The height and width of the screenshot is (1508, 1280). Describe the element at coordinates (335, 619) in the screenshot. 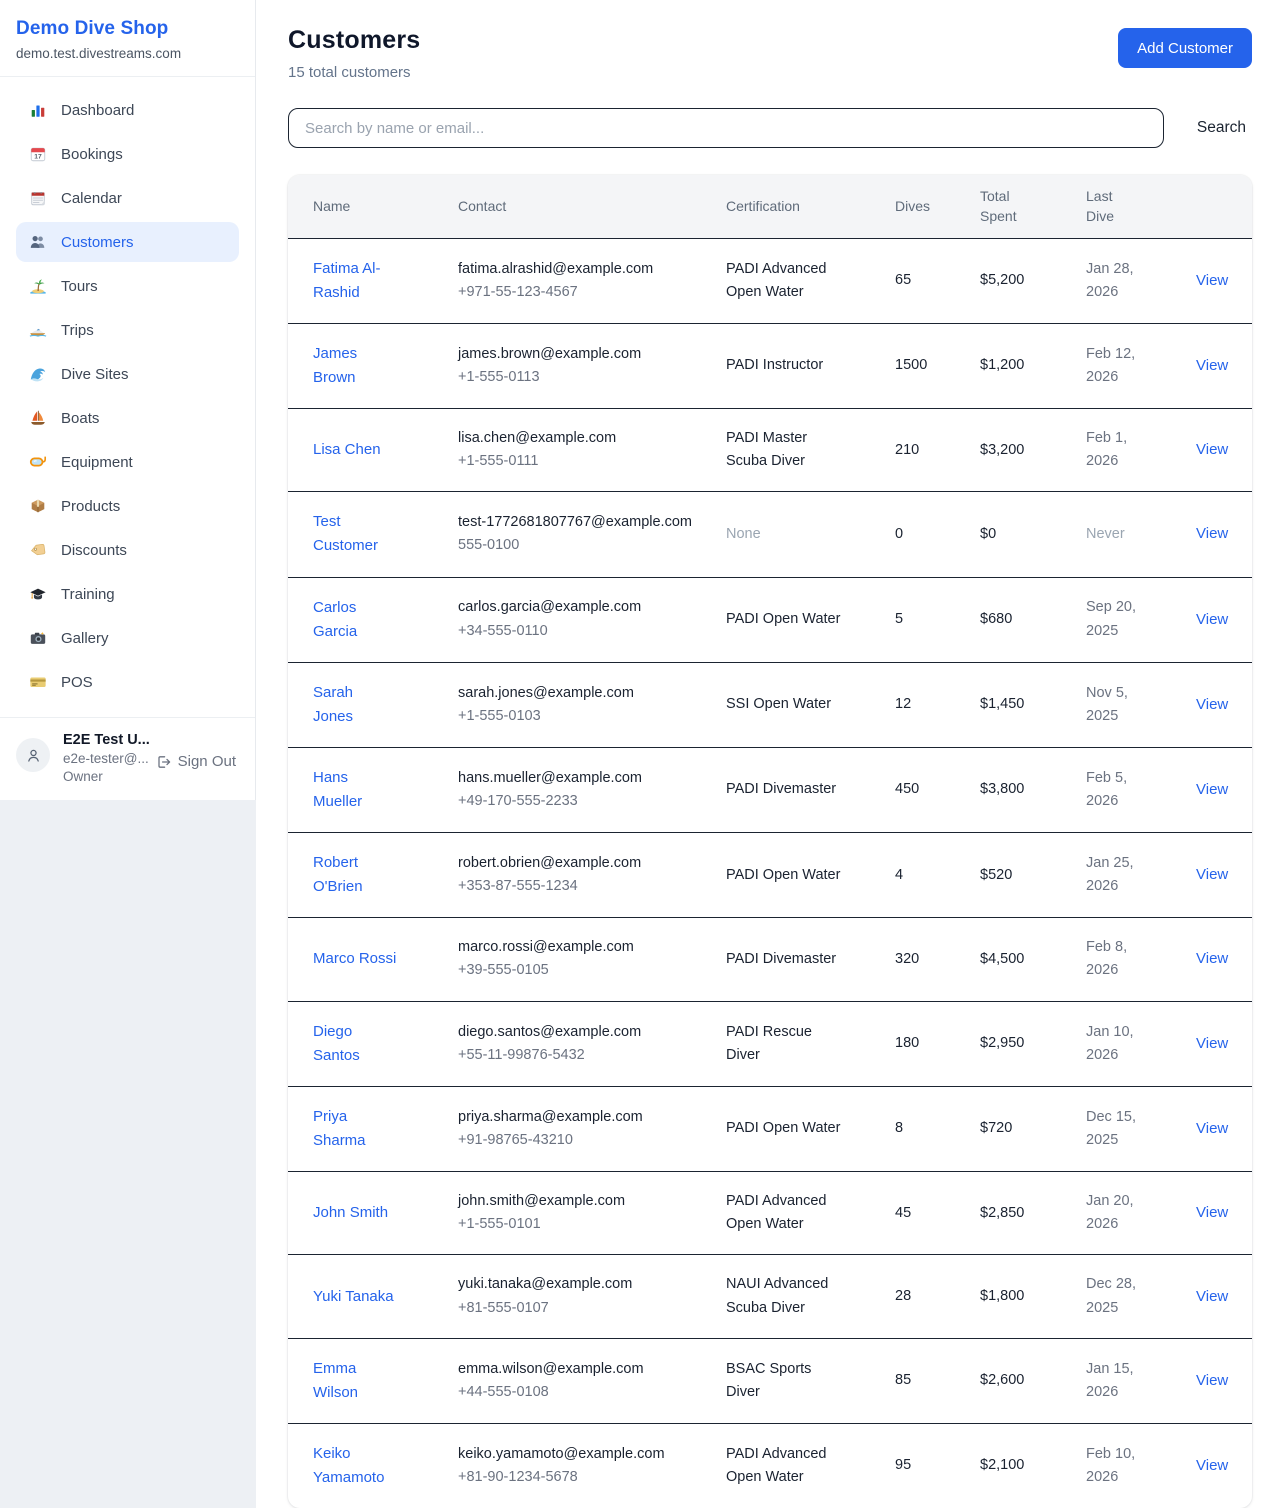

I see `customer-name-link: Carlos Garcia` at that location.